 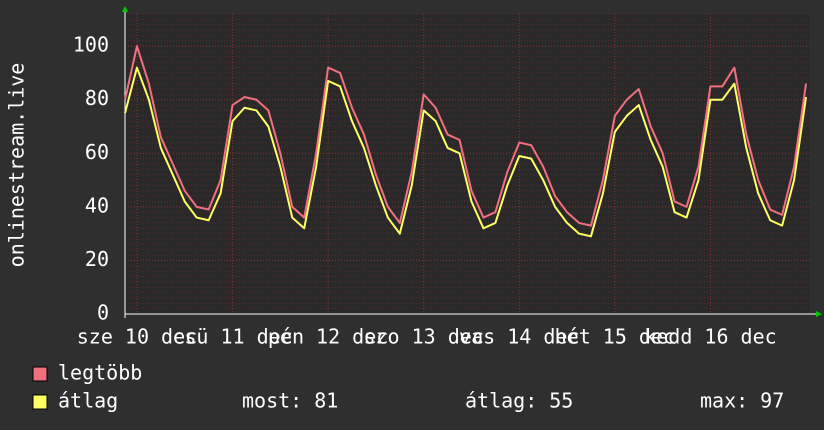 What do you see at coordinates (137, 337) in the screenshot?
I see `x-tick-label: sze 10 dec` at bounding box center [137, 337].